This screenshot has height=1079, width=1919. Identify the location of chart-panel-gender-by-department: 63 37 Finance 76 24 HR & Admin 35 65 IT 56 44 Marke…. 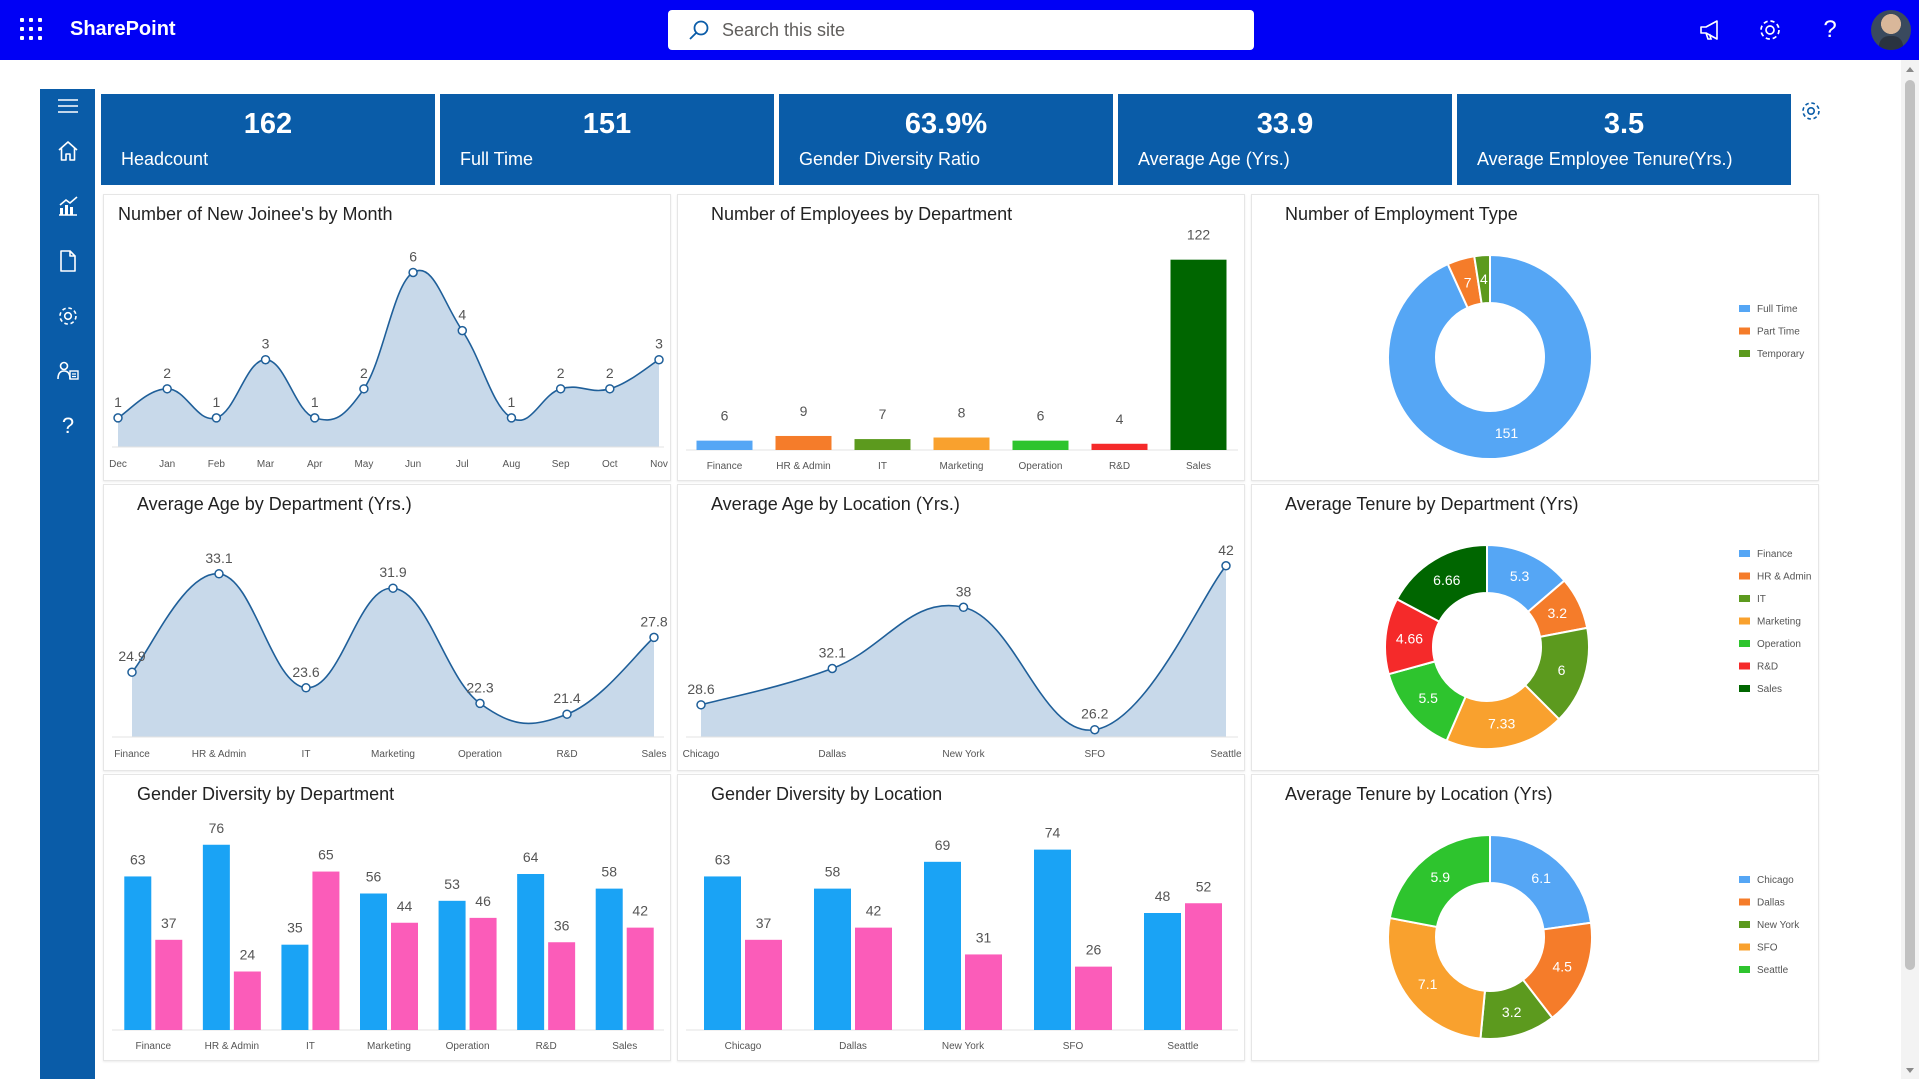
(387, 917).